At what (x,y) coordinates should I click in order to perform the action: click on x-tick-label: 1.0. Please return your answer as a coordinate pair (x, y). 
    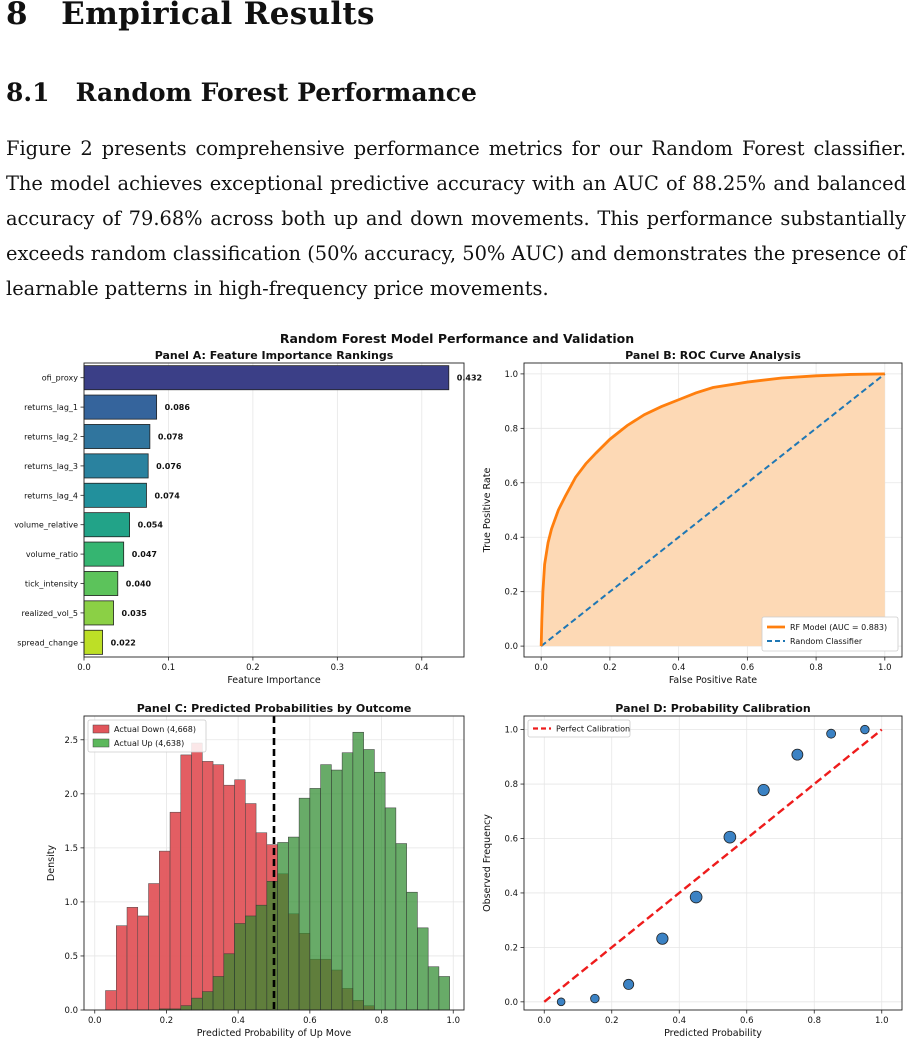
    Looking at the image, I should click on (882, 1021).